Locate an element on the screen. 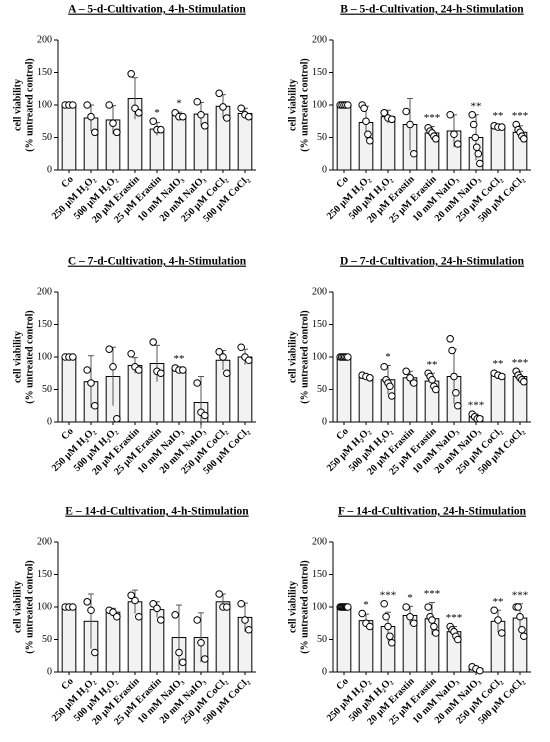  panel-title: A – 5-d-Cultivation, 4-h-Stimulation is located at coordinates (157, 10).